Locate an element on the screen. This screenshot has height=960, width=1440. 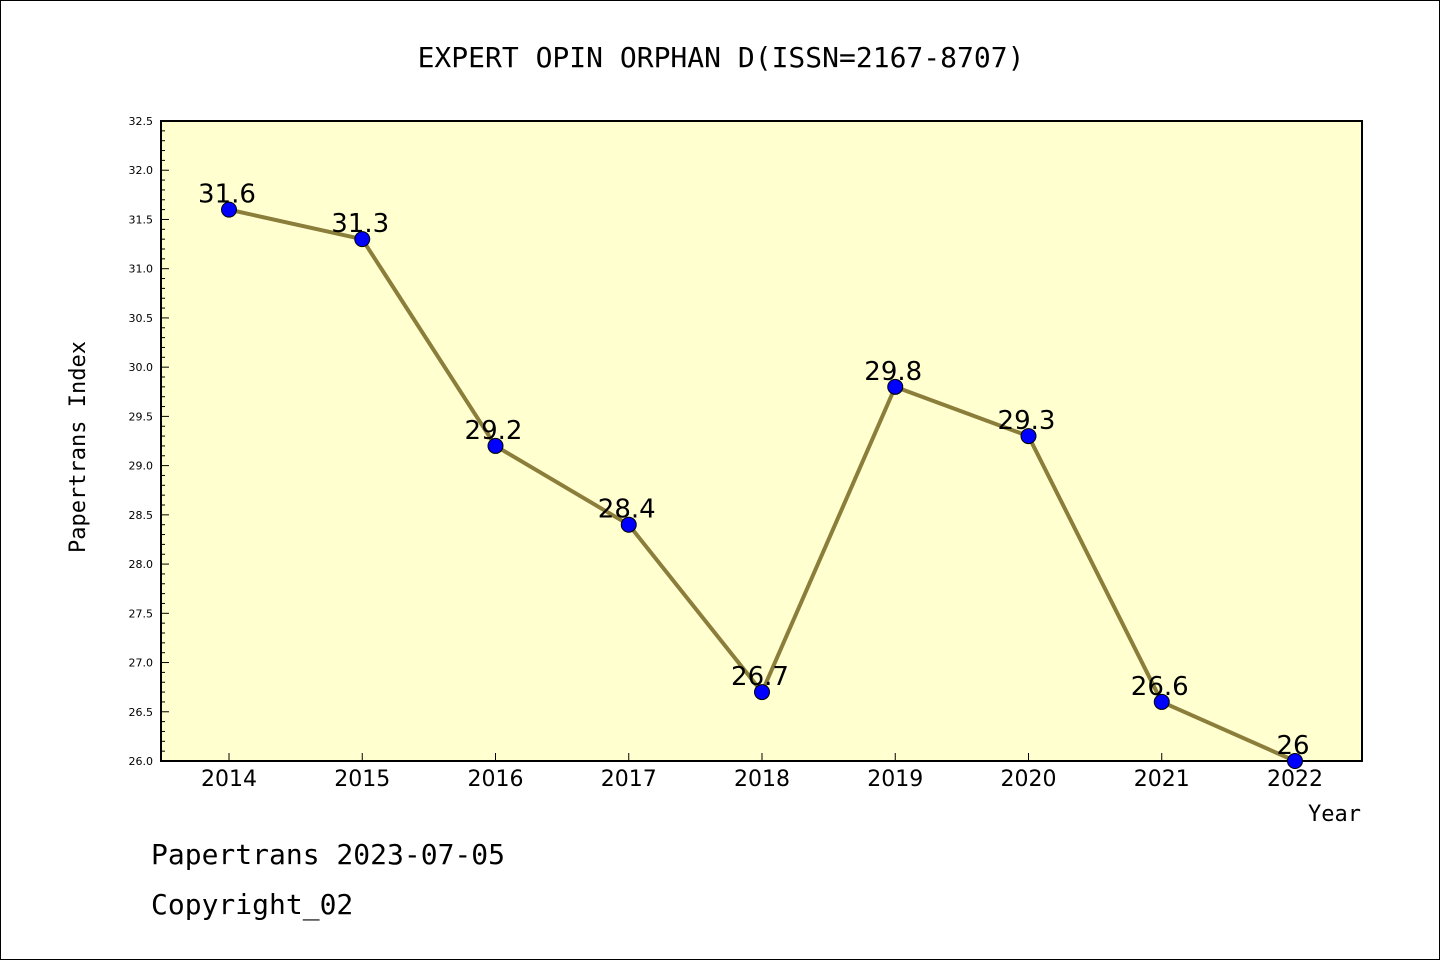
x-tick-label: 2016 is located at coordinates (496, 779).